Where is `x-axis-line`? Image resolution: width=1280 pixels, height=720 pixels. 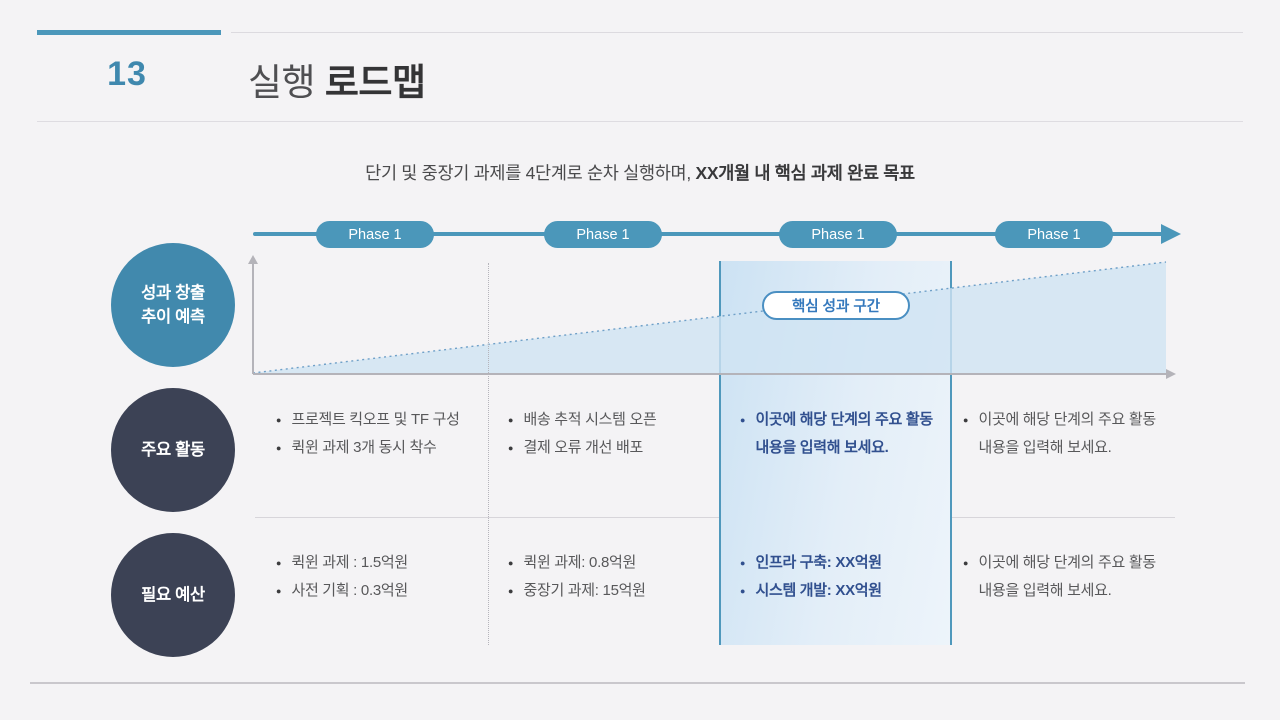 x-axis-line is located at coordinates (709, 374).